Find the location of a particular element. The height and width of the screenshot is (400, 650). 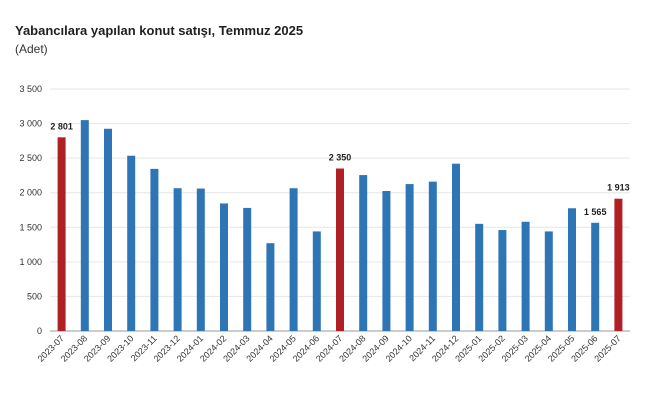

y-tick-label: 500 is located at coordinates (34, 296).